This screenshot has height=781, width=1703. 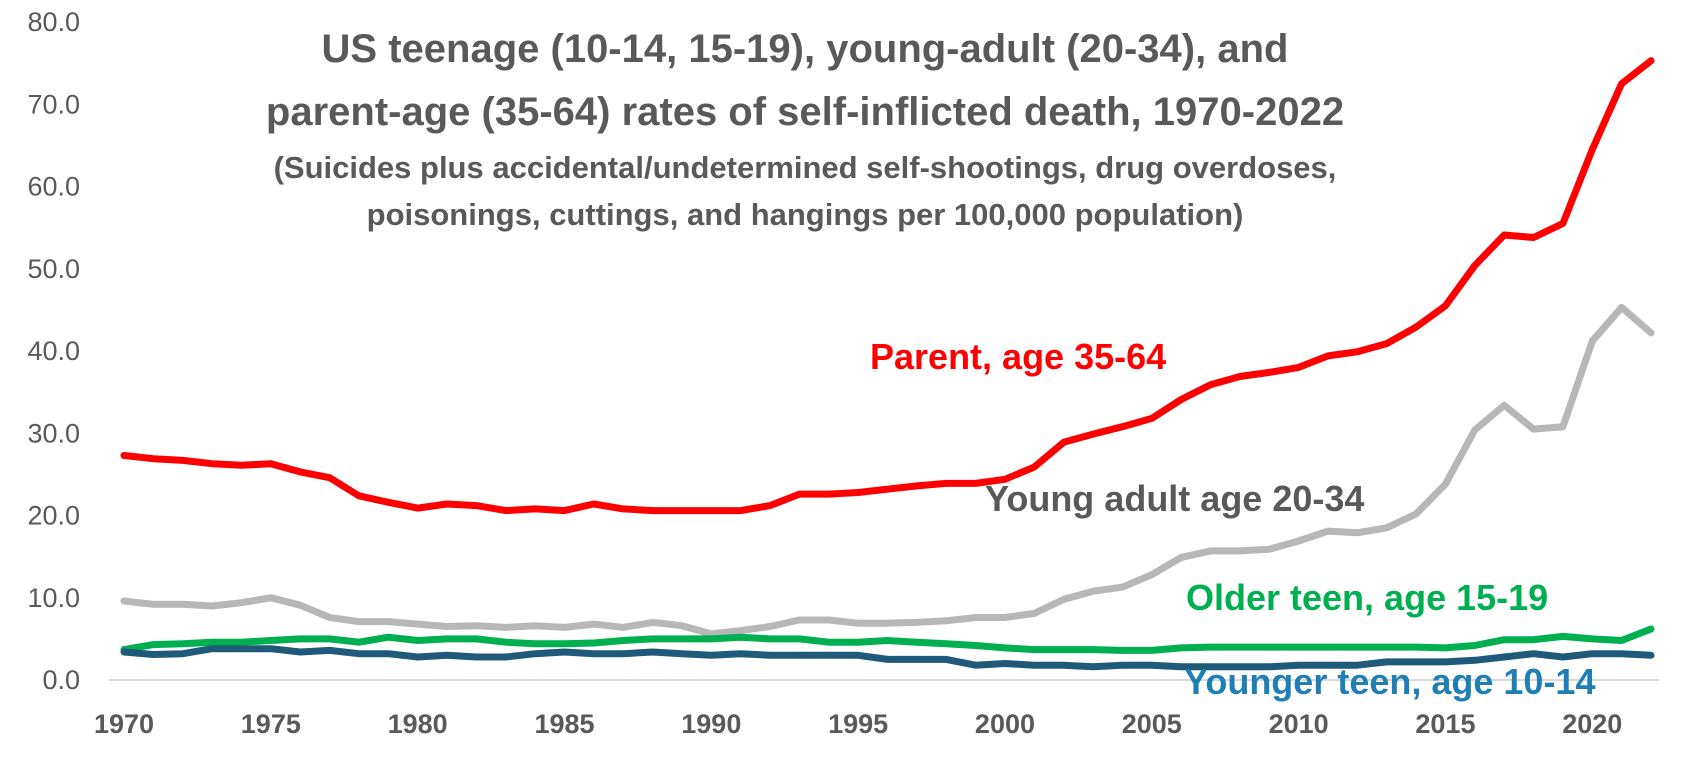 What do you see at coordinates (53, 433) in the screenshot?
I see `y-tick-label: 30.0` at bounding box center [53, 433].